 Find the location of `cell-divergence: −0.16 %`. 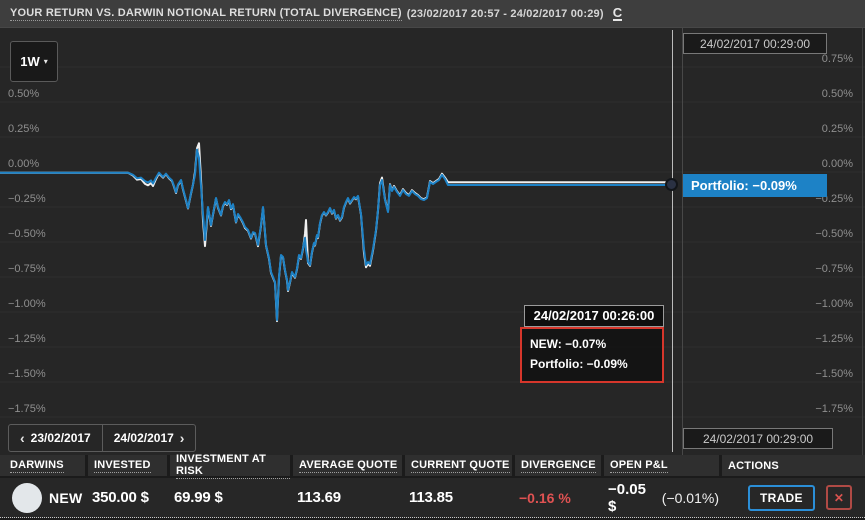

cell-divergence: −0.16 % is located at coordinates (558, 498).